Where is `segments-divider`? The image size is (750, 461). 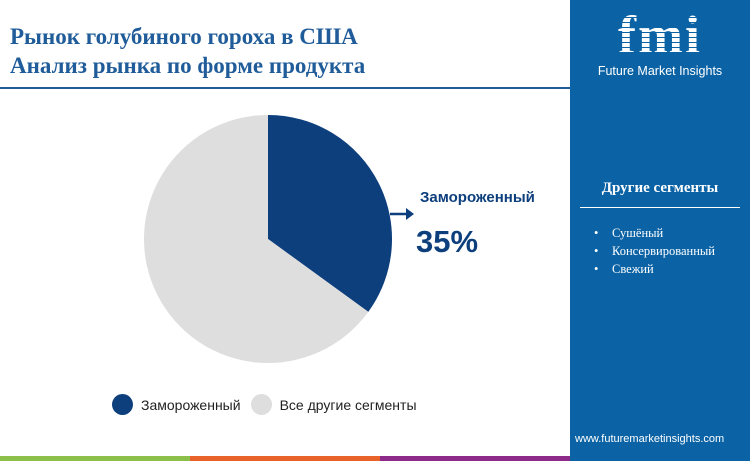
segments-divider is located at coordinates (660, 207).